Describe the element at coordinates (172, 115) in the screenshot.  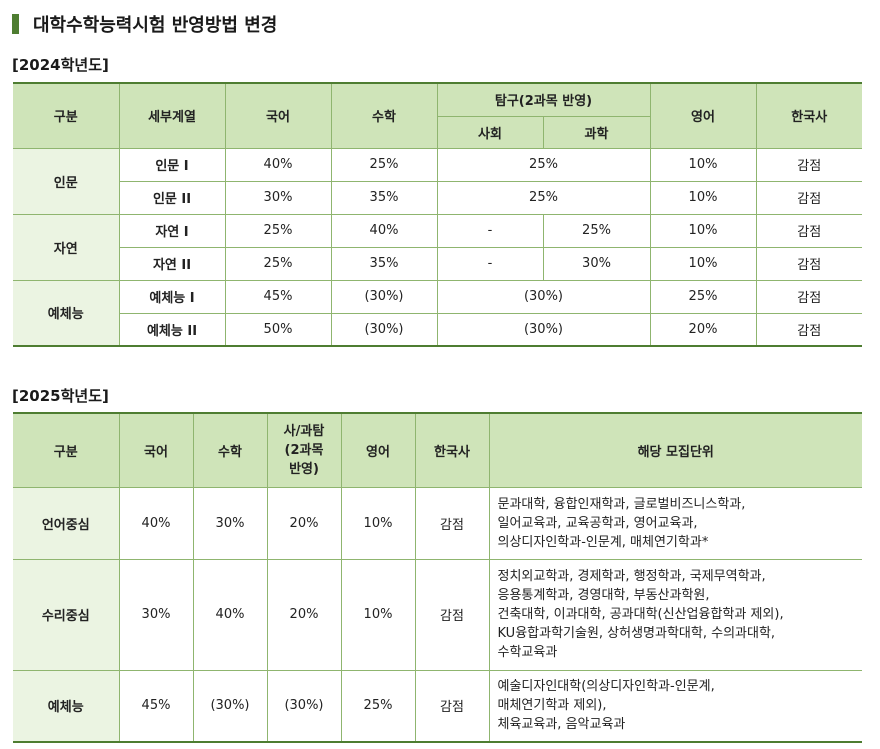
I see `header-track: 세부계열` at that location.